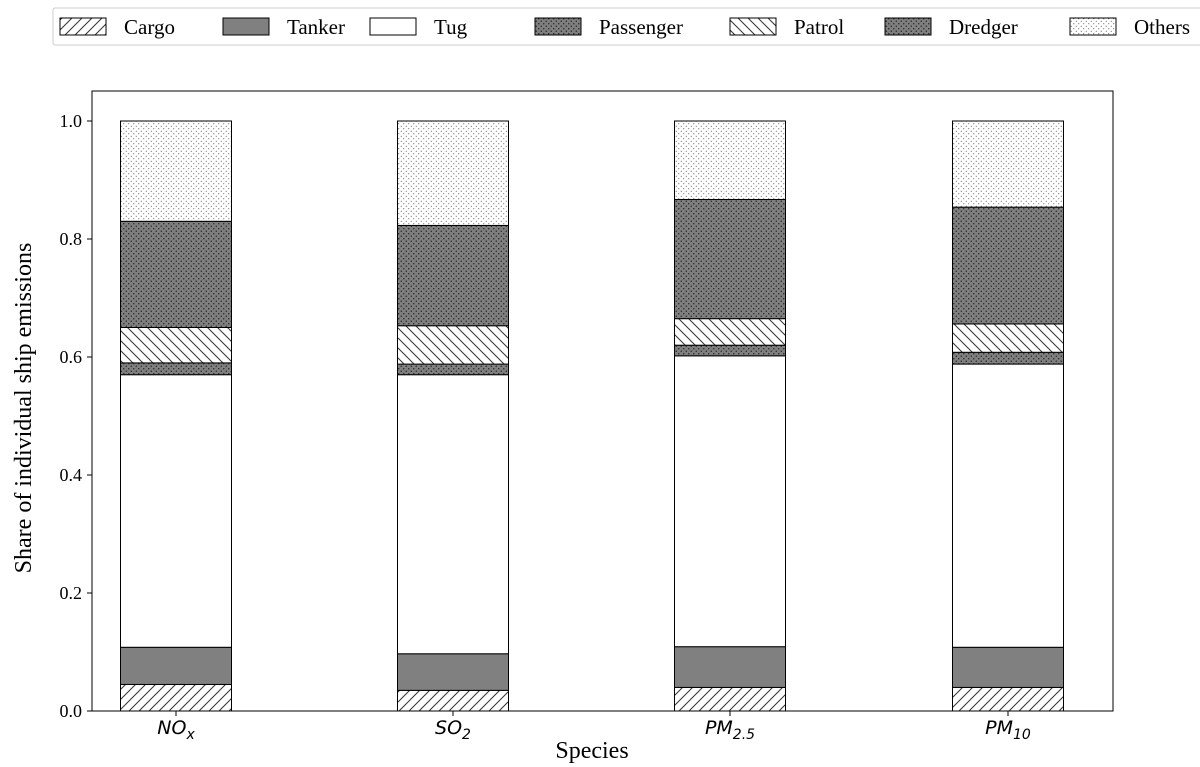 The height and width of the screenshot is (767, 1200). Describe the element at coordinates (558, 26) in the screenshot. I see `legend-swatch-passenger` at that location.